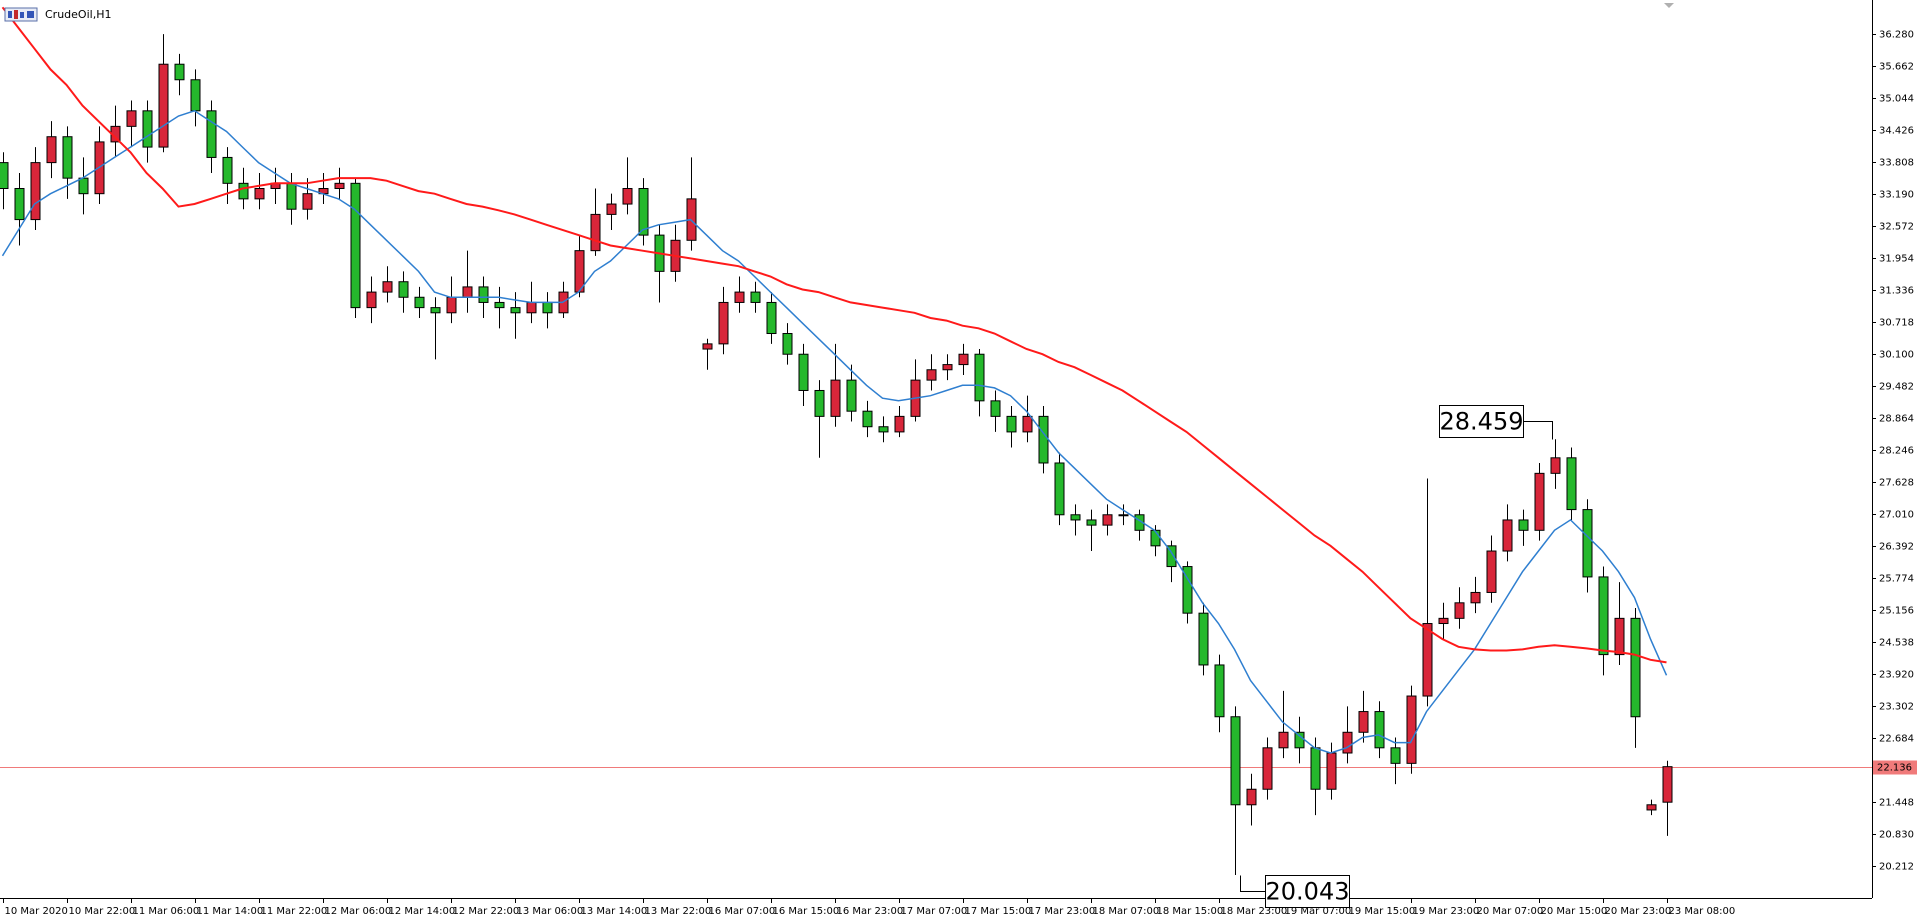 The image size is (1920, 922). I want to click on x-tick-label: 19 Mar 15:00, so click(1382, 911).